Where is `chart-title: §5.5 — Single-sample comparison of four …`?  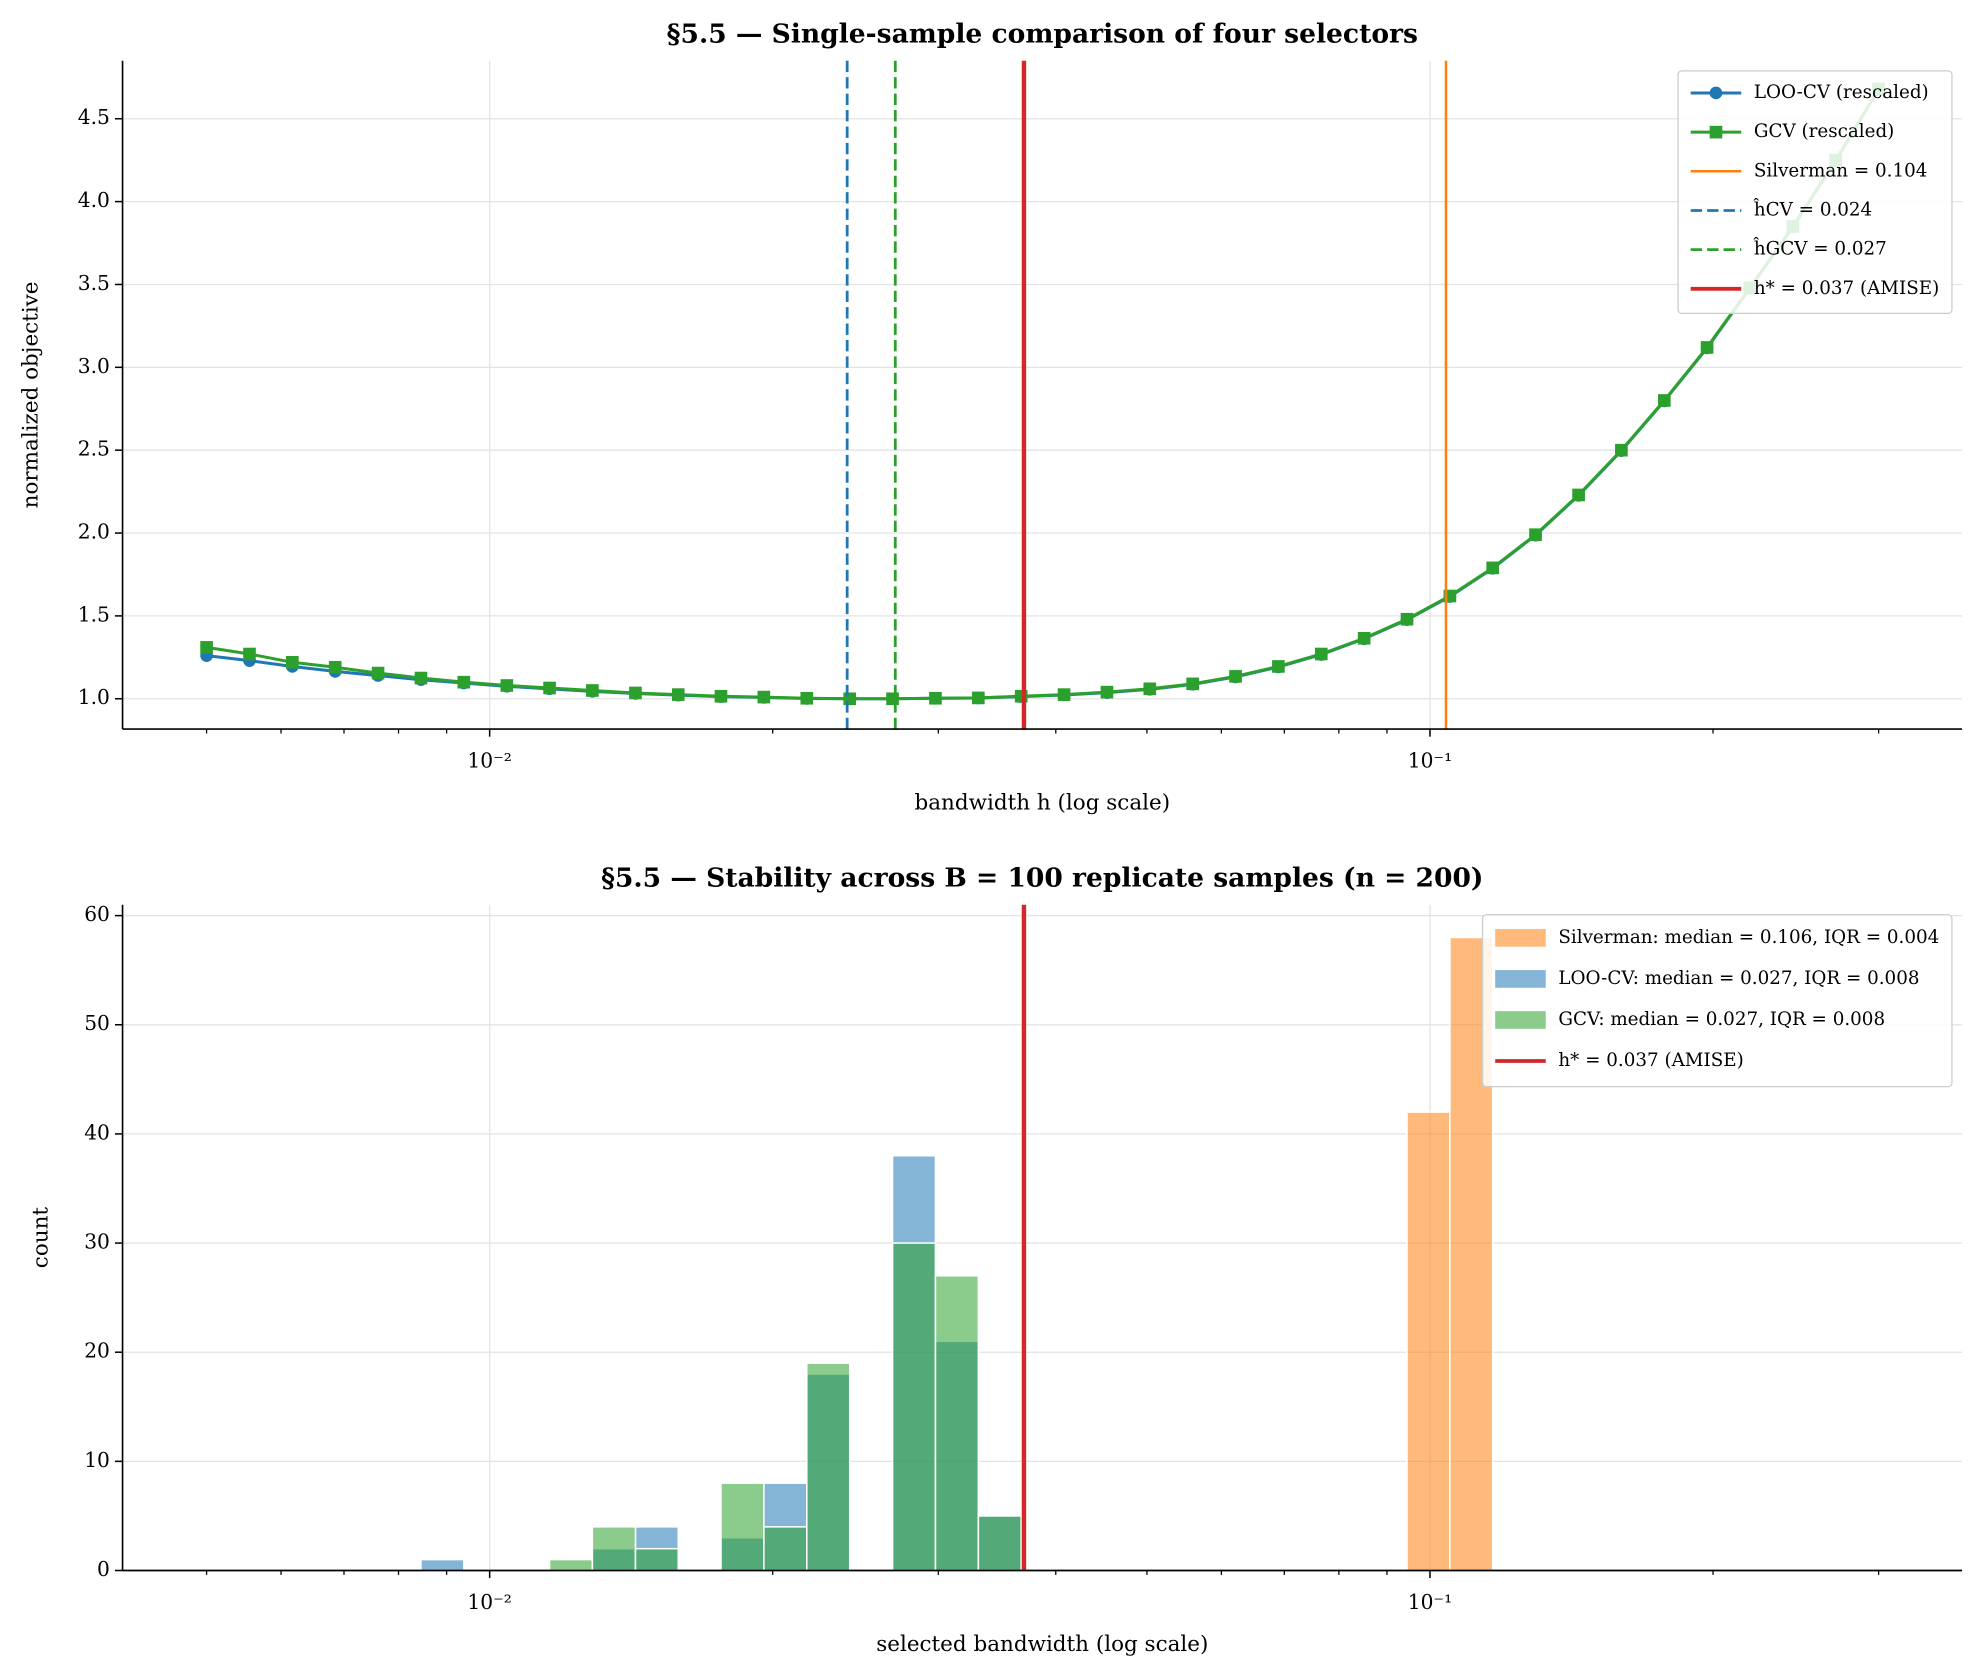
chart-title: §5.5 — Single-sample comparison of four … is located at coordinates (1042, 33).